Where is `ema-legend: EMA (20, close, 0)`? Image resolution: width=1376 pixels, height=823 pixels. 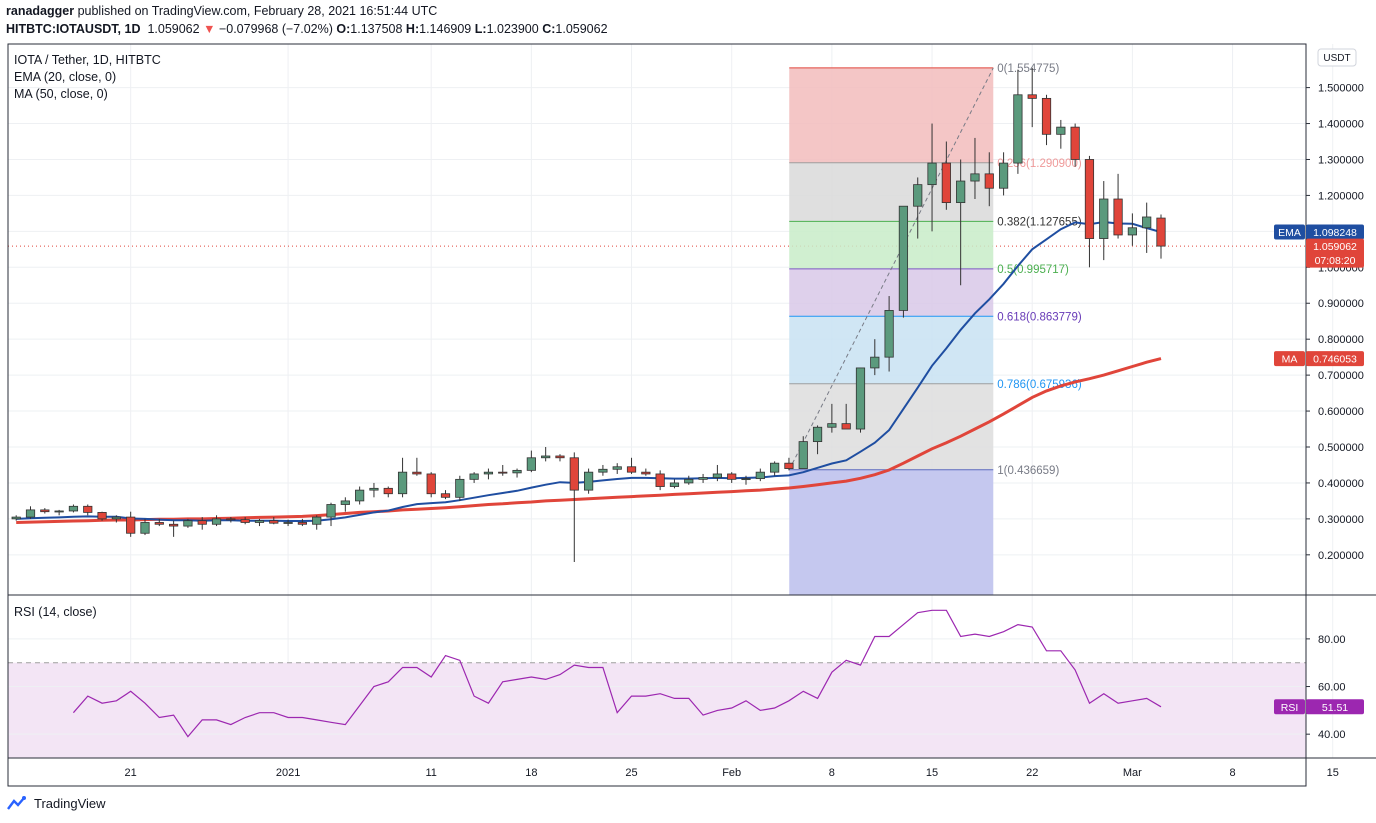 ema-legend: EMA (20, close, 0) is located at coordinates (65, 77).